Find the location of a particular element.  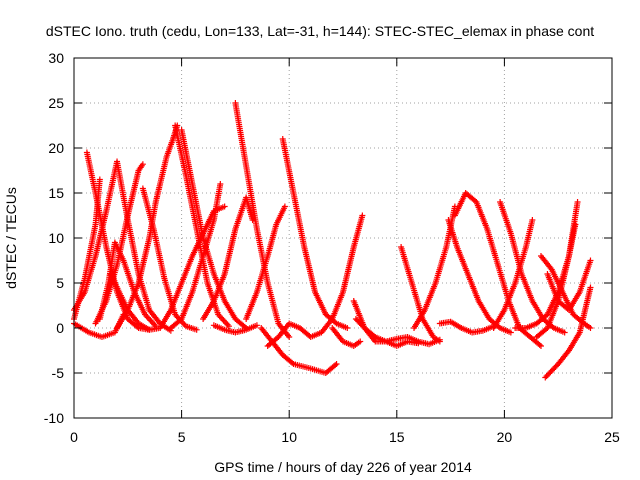

y-tick-label: 15 is located at coordinates (56, 193).